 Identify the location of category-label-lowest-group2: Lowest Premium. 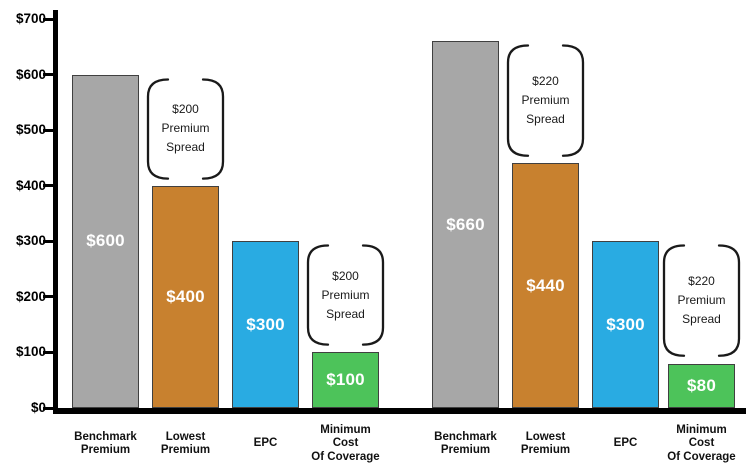
(546, 444).